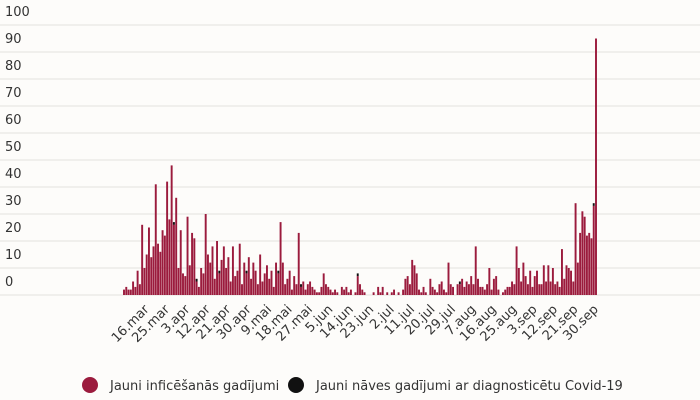 Image resolution: width=700 pixels, height=400 pixels. Describe the element at coordinates (13, 255) in the screenshot. I see `y-tick-label: 10` at that location.